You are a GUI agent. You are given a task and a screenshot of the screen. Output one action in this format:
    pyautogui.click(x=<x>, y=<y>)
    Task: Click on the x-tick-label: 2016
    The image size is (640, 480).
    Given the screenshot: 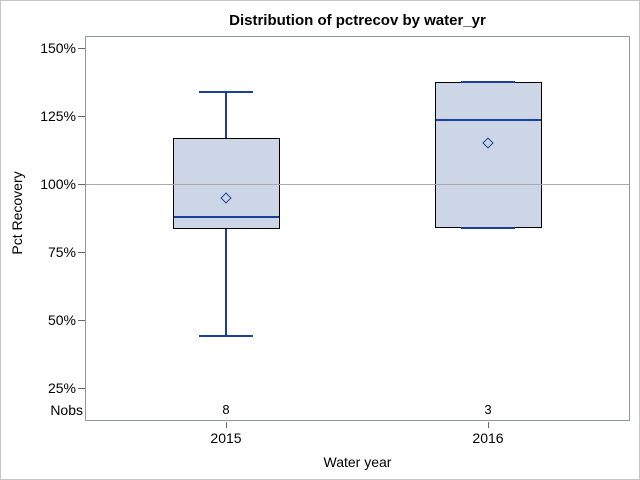 What is the action you would take?
    pyautogui.click(x=488, y=438)
    